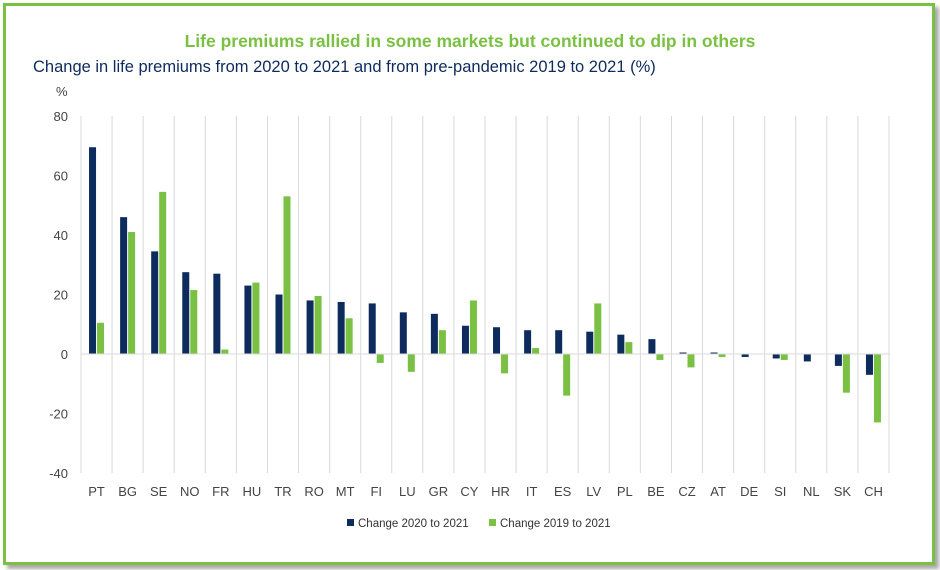 The image size is (940, 570). I want to click on bar-ES-change-2020-2021, so click(559, 342).